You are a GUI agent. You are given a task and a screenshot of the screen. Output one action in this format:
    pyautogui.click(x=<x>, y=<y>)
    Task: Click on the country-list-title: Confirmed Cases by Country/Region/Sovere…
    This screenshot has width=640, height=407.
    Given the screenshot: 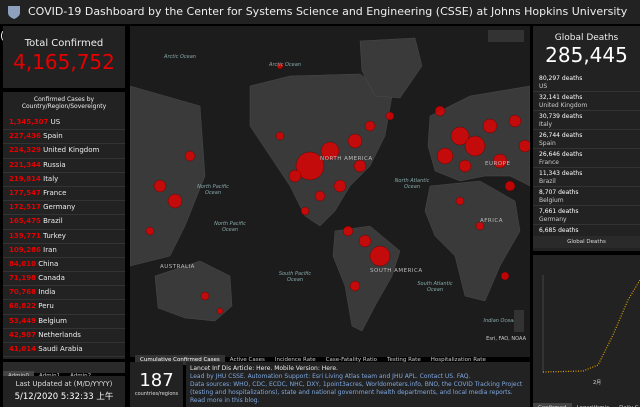 What is the action you would take?
    pyautogui.click(x=64, y=103)
    